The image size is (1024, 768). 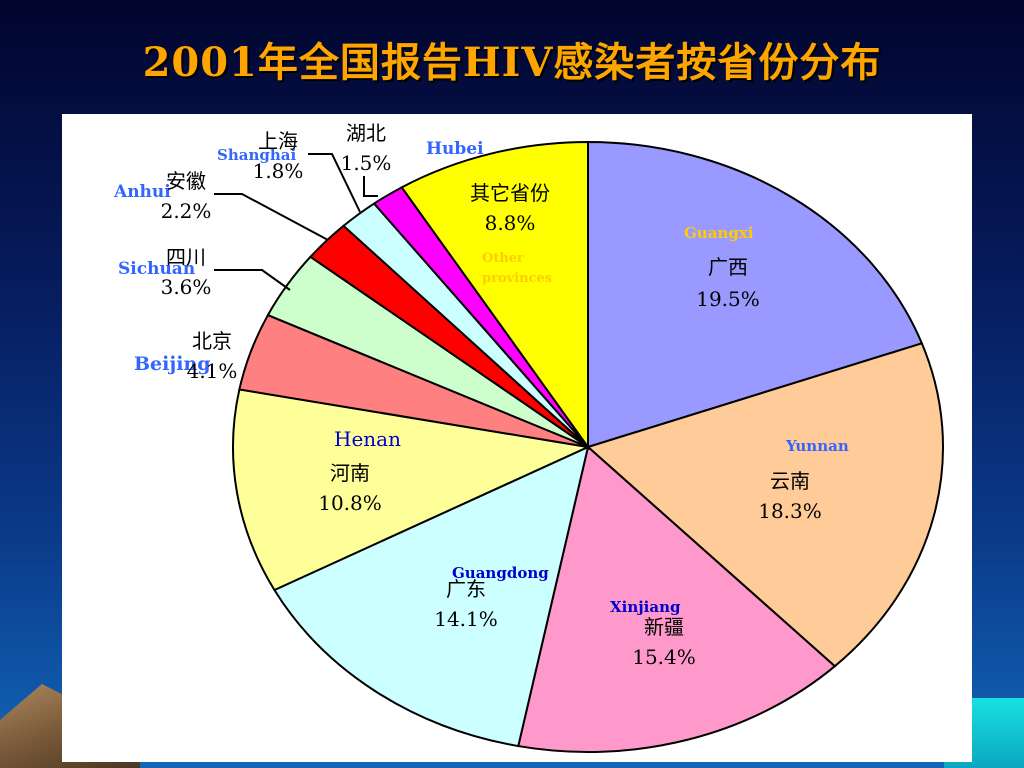 What do you see at coordinates (186, 257) in the screenshot?
I see `label-cn-sichuan: 四川` at bounding box center [186, 257].